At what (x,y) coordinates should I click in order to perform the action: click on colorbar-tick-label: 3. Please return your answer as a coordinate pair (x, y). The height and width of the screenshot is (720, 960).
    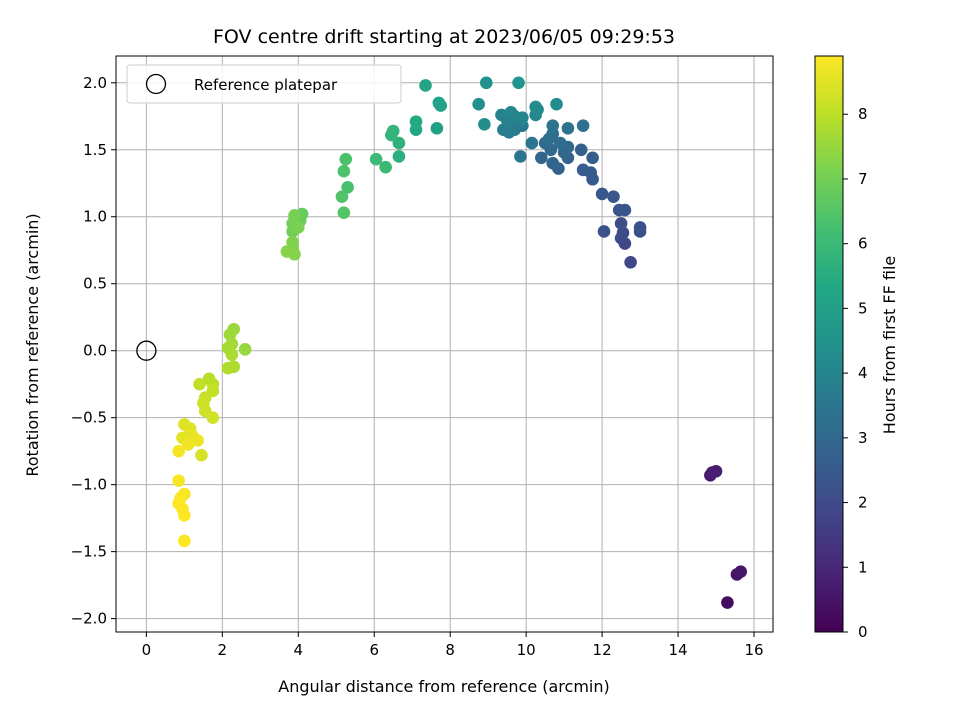
    Looking at the image, I should click on (863, 438).